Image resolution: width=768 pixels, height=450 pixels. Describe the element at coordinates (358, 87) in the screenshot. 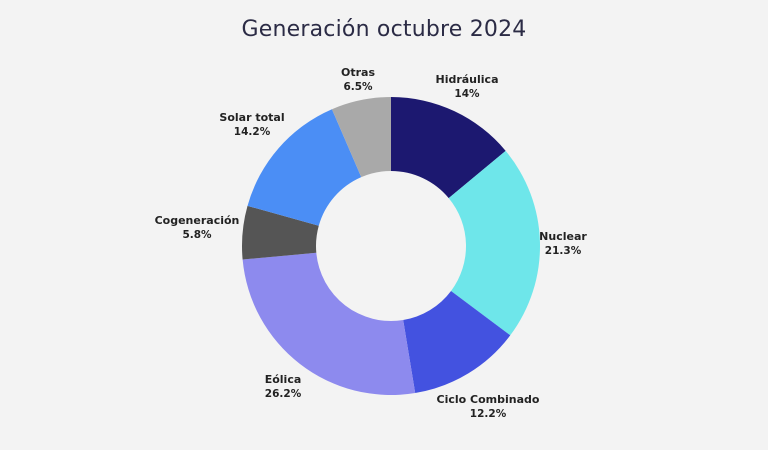

I see `slice-value-otras: 6.5%` at that location.